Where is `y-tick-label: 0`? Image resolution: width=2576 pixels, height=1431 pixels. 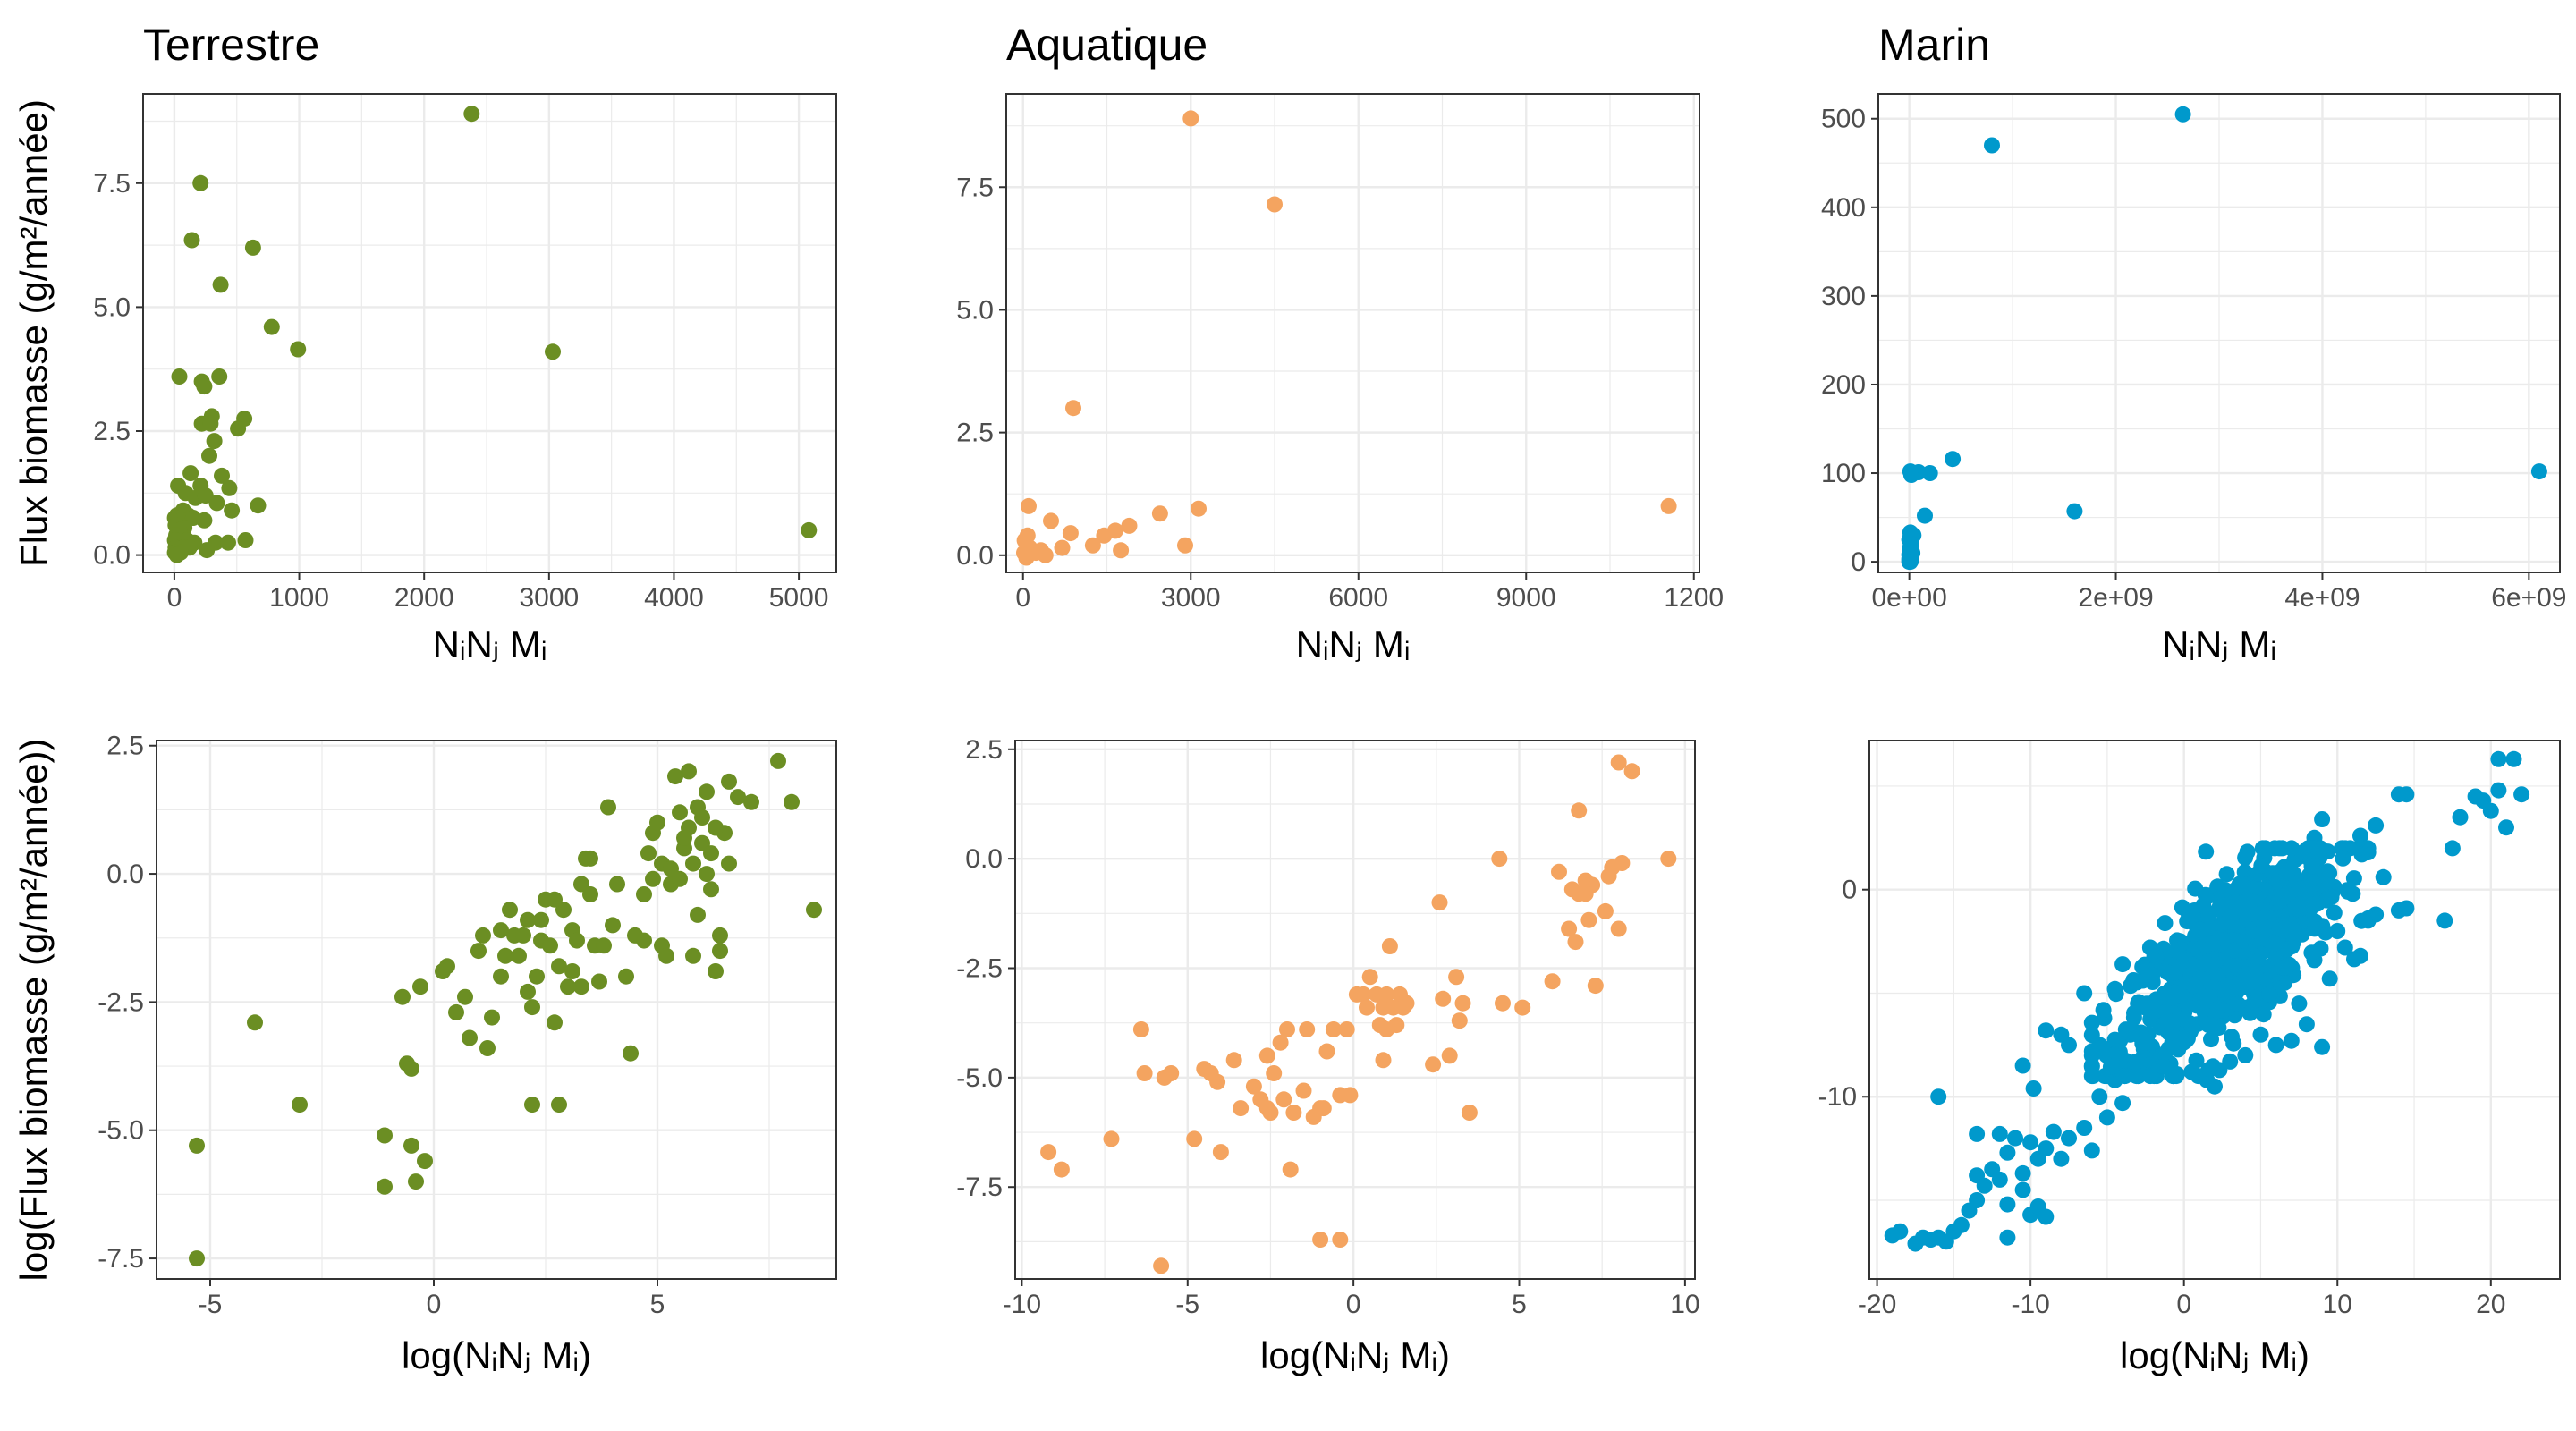
y-tick-label: 0 is located at coordinates (1849, 891).